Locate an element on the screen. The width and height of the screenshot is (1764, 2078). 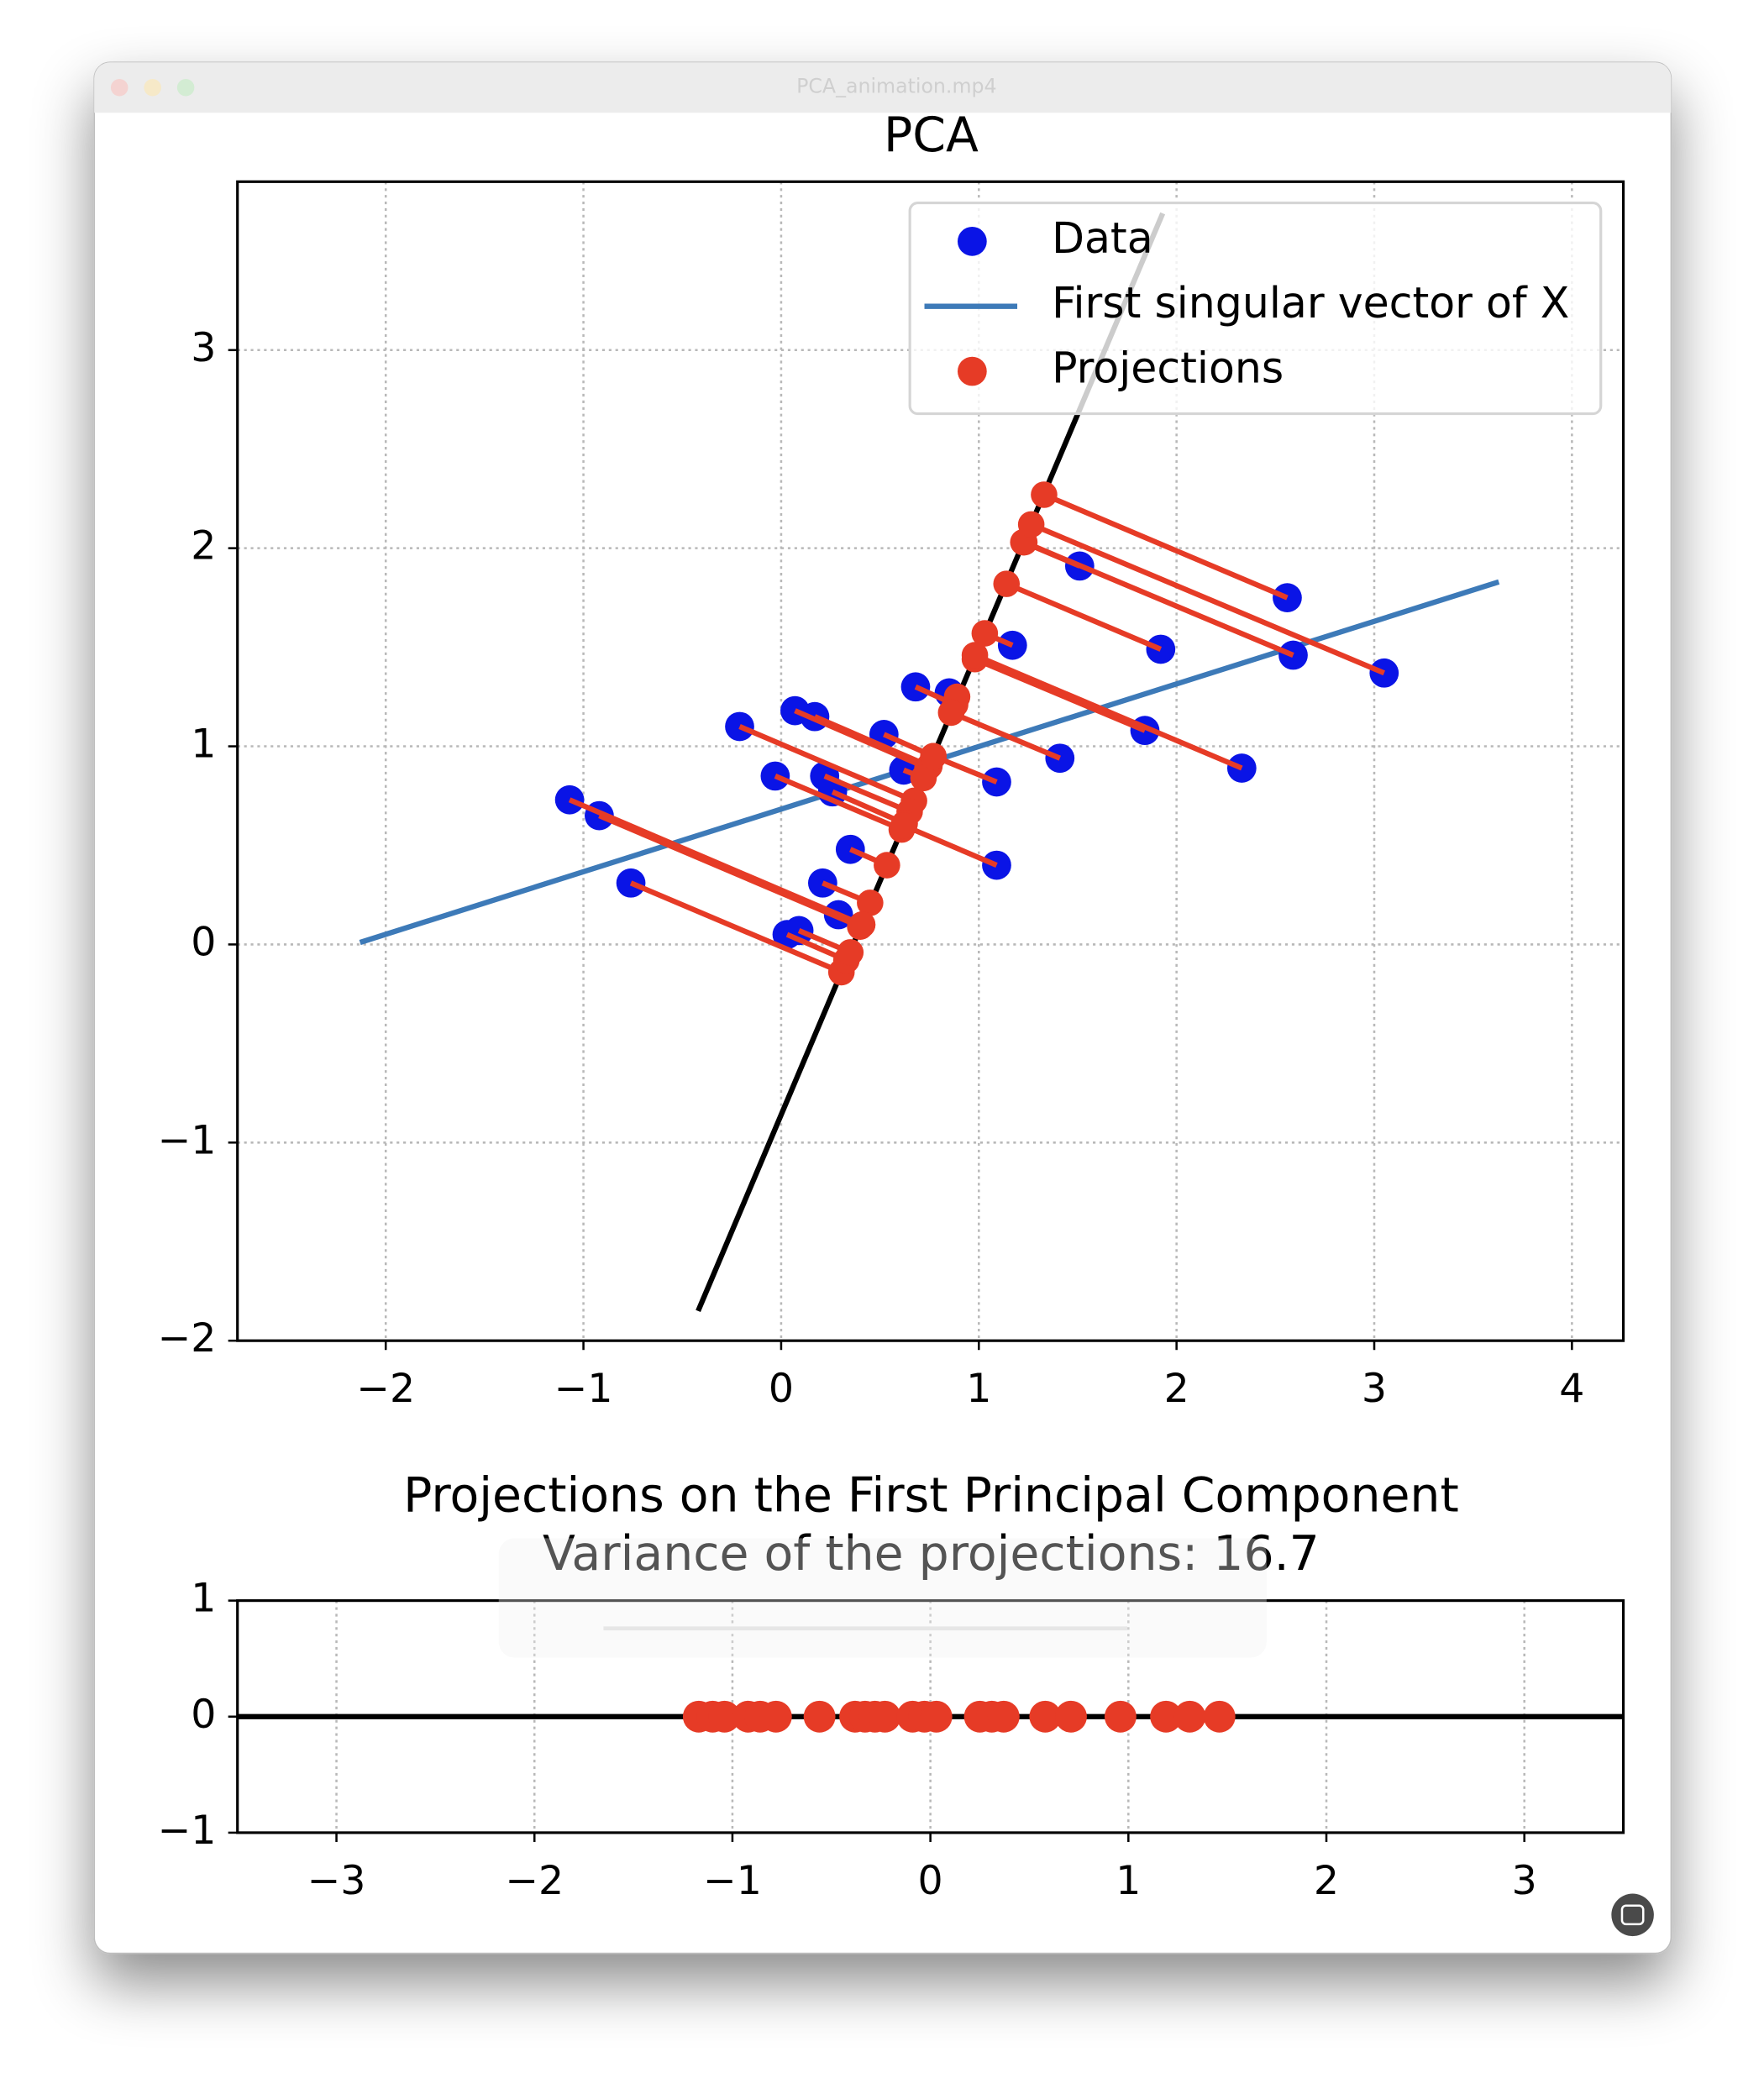
legend-box is located at coordinates (1255, 308).